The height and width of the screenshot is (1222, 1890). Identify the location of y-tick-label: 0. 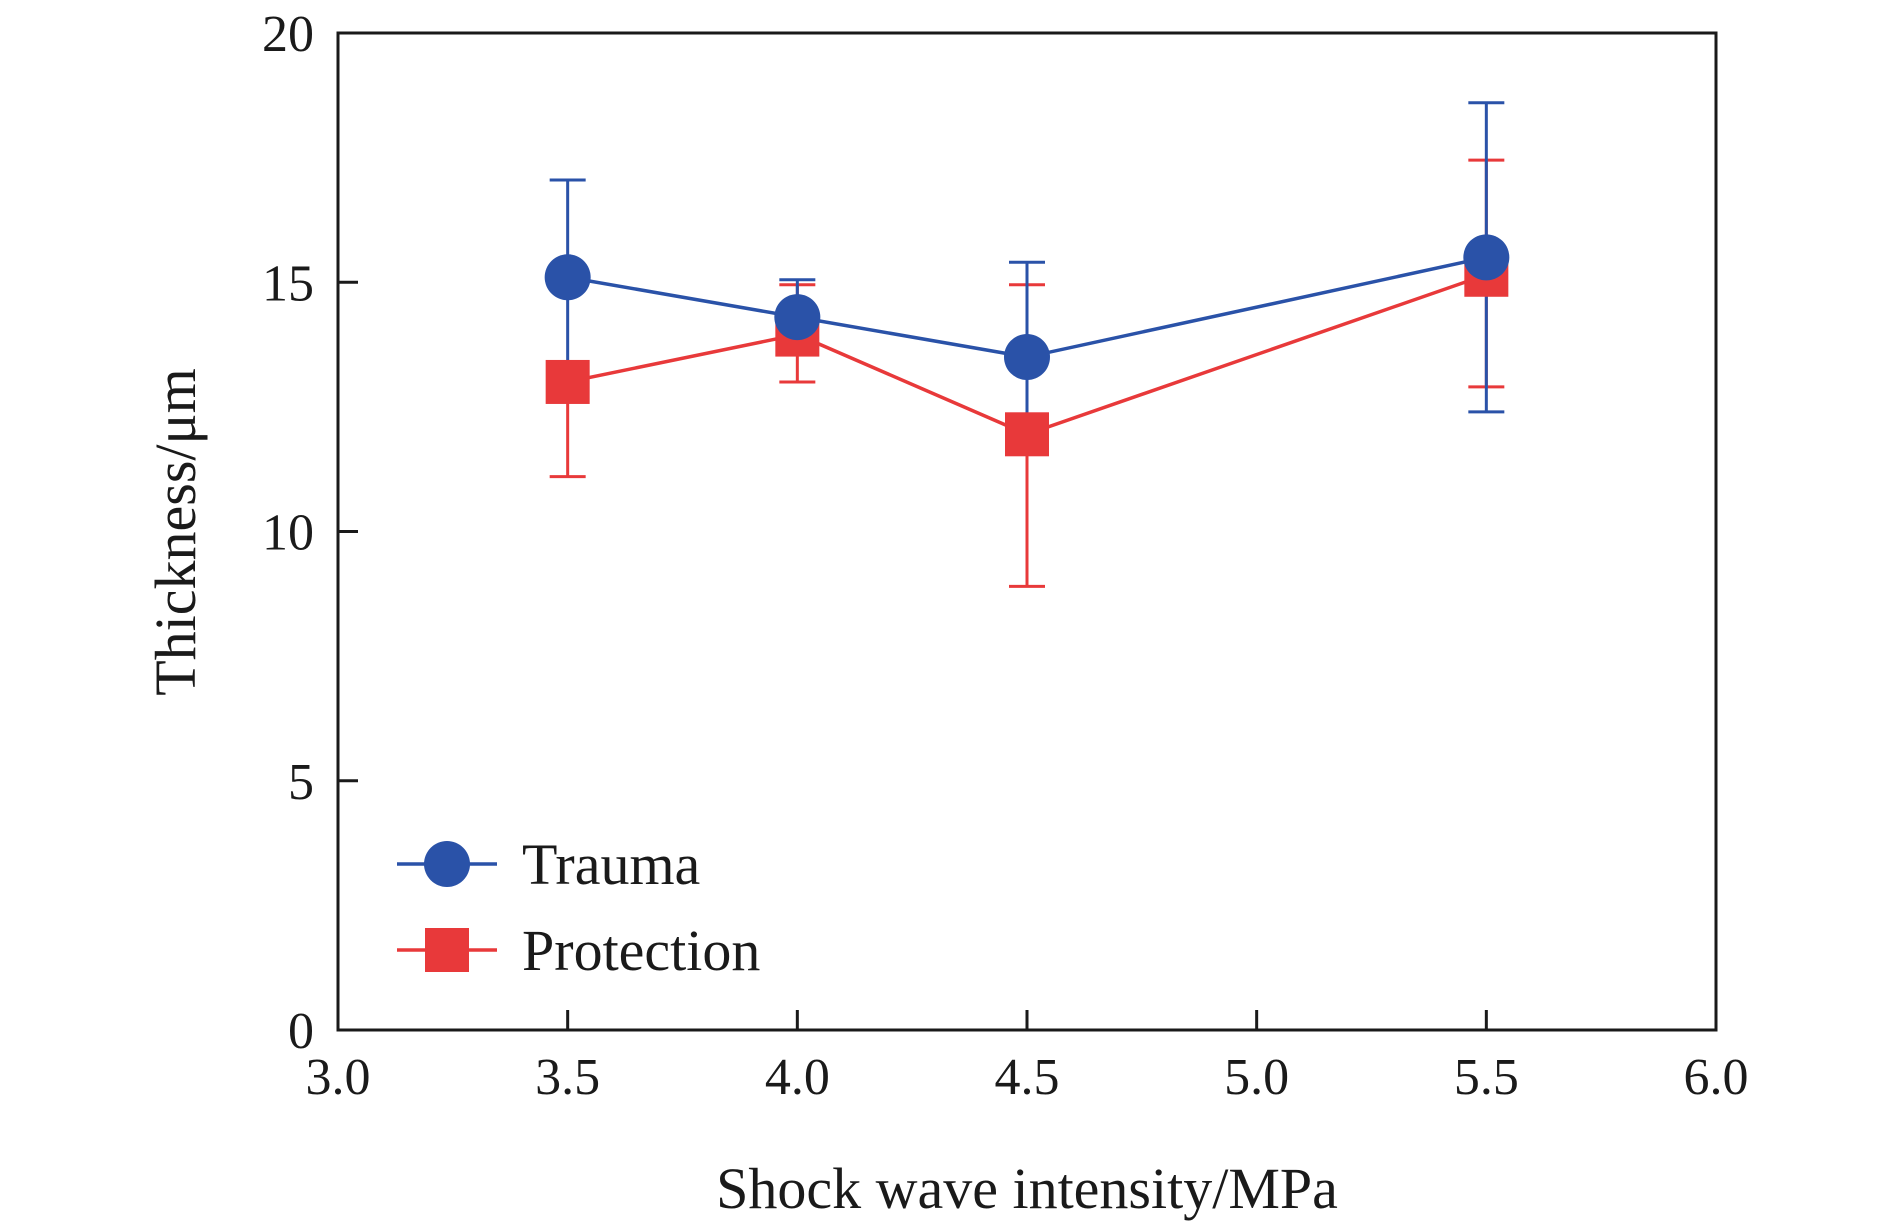
(301, 1031).